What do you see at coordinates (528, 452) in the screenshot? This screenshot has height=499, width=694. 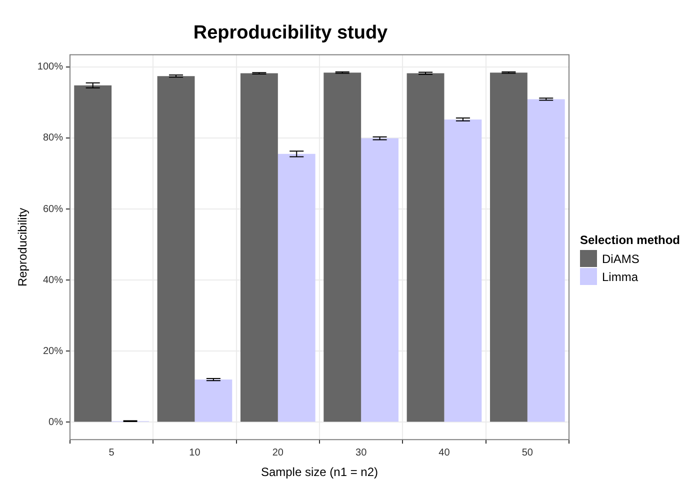 I see `x-tick-label: 50` at bounding box center [528, 452].